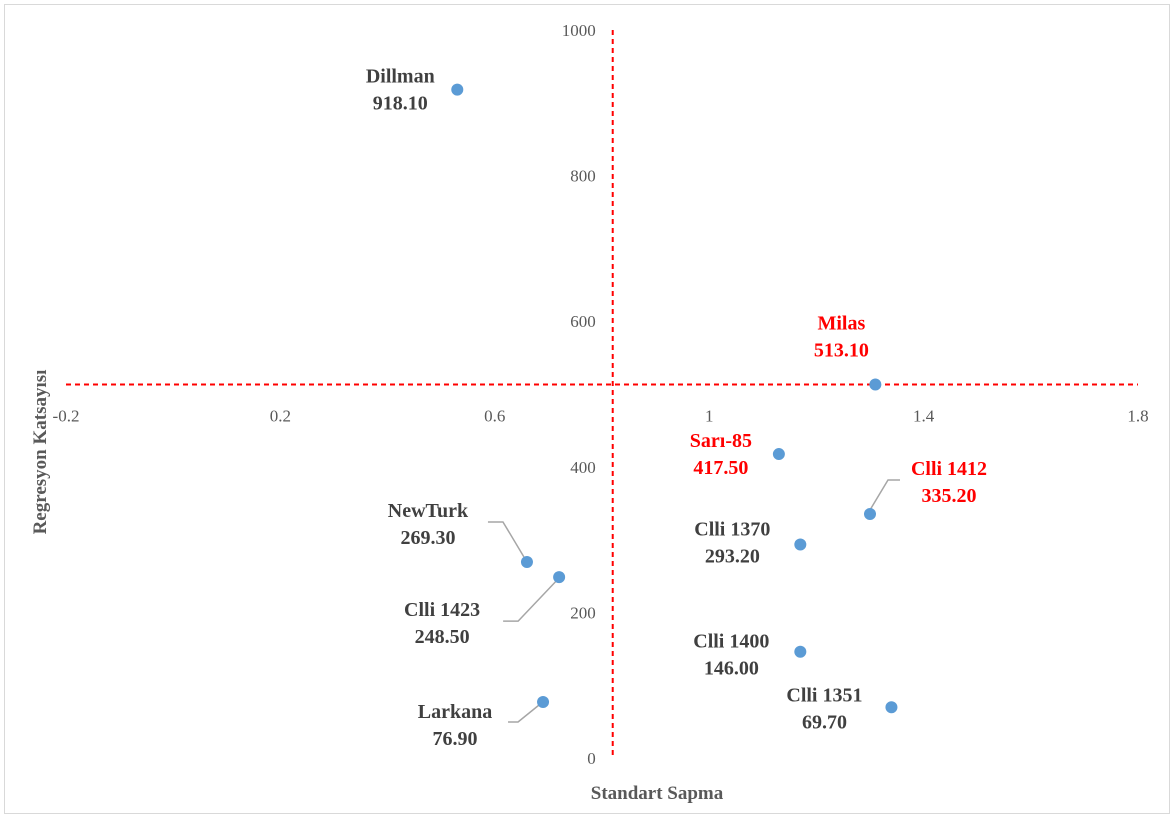 The width and height of the screenshot is (1174, 818). I want to click on point-name-label: Sarı-85, so click(721, 441).